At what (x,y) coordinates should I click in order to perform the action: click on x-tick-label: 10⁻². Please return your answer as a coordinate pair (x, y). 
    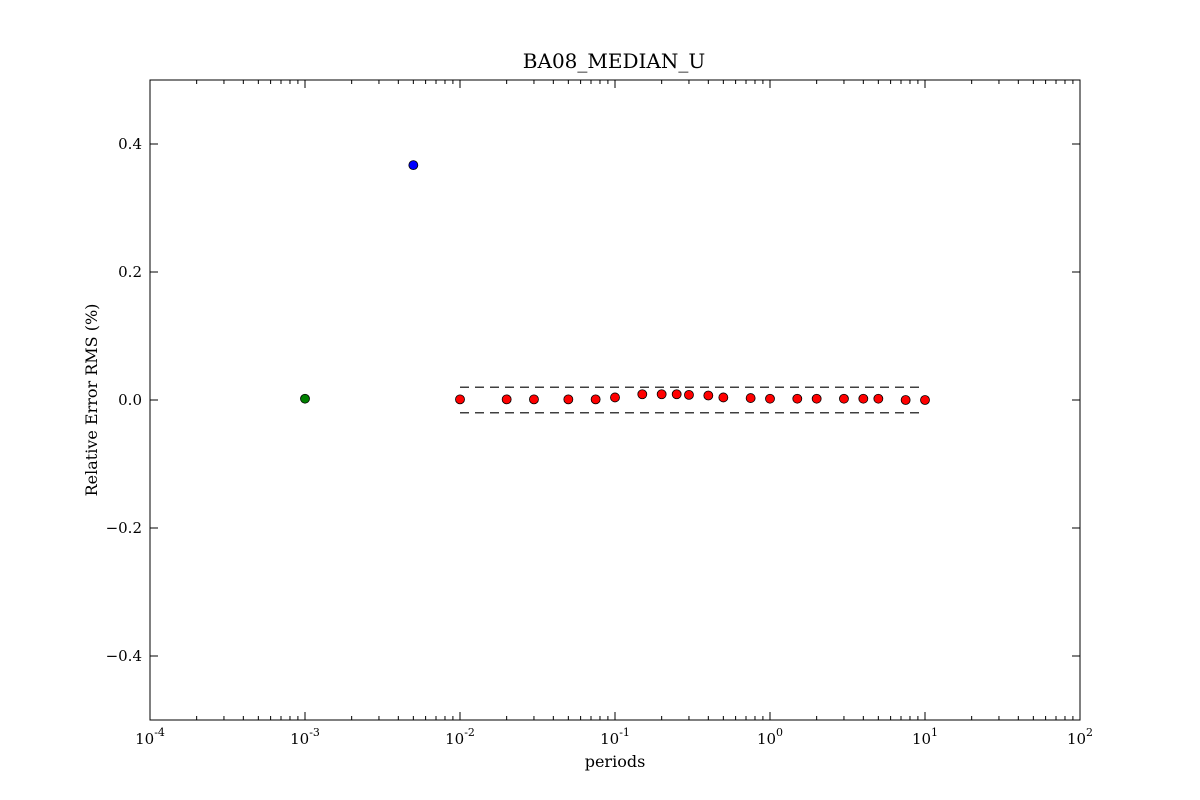
    Looking at the image, I should click on (460, 737).